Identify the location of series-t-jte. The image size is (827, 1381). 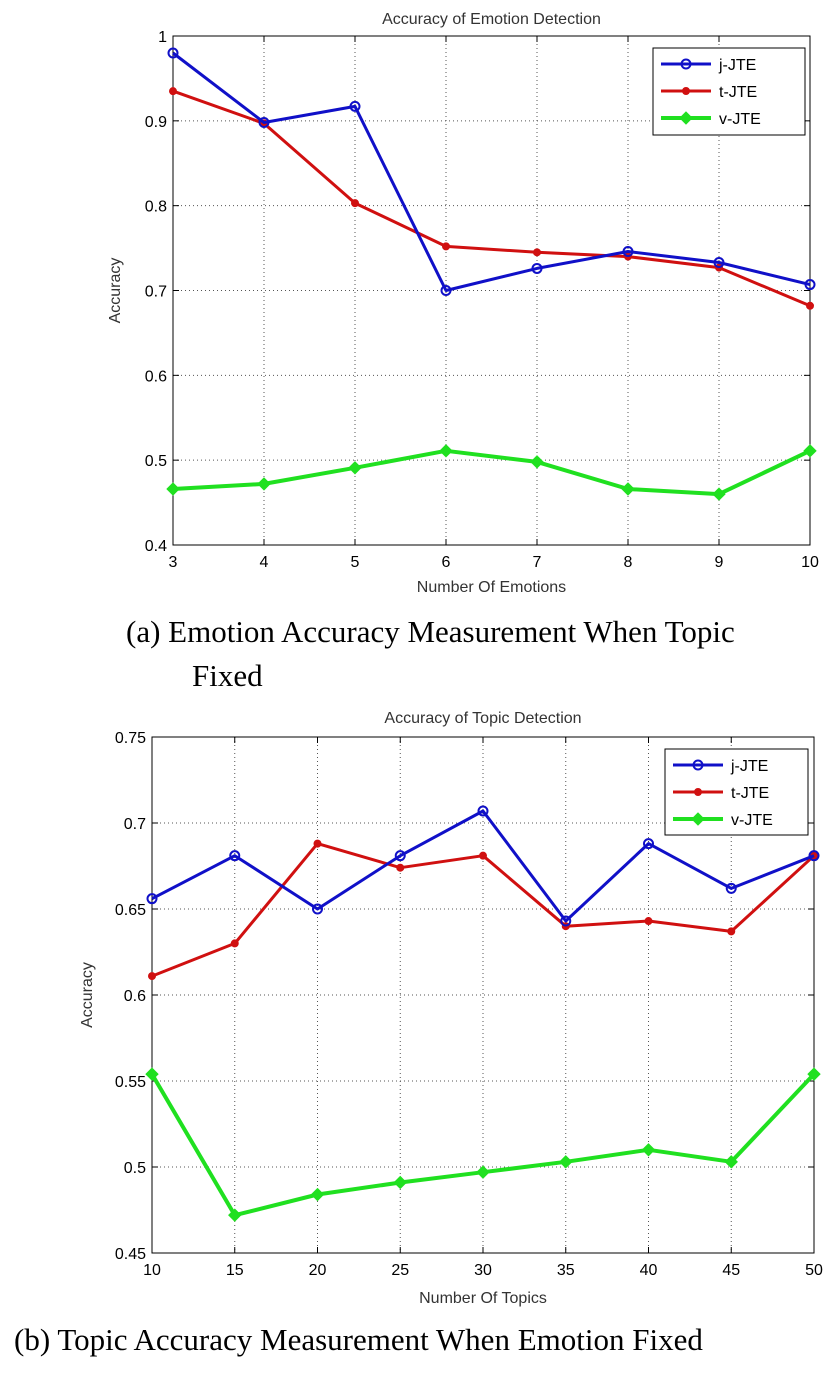
(483, 910).